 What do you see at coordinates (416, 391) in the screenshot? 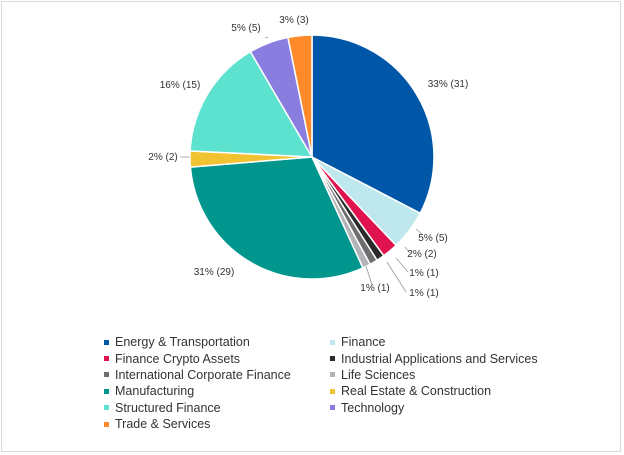
I see `legend-label: Real Estate & Construction` at bounding box center [416, 391].